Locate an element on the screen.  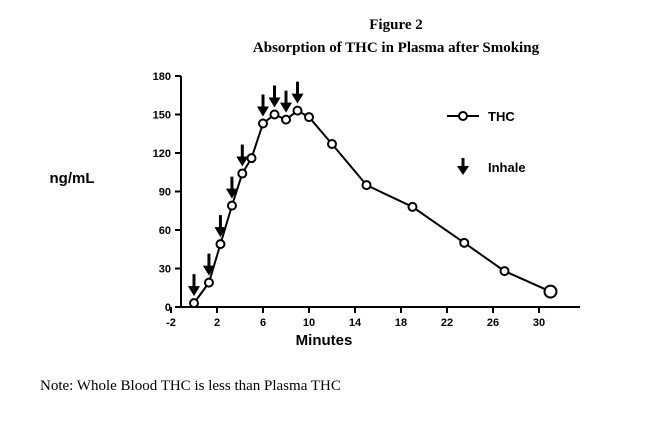
y-tick-label: 60 is located at coordinates (165, 231).